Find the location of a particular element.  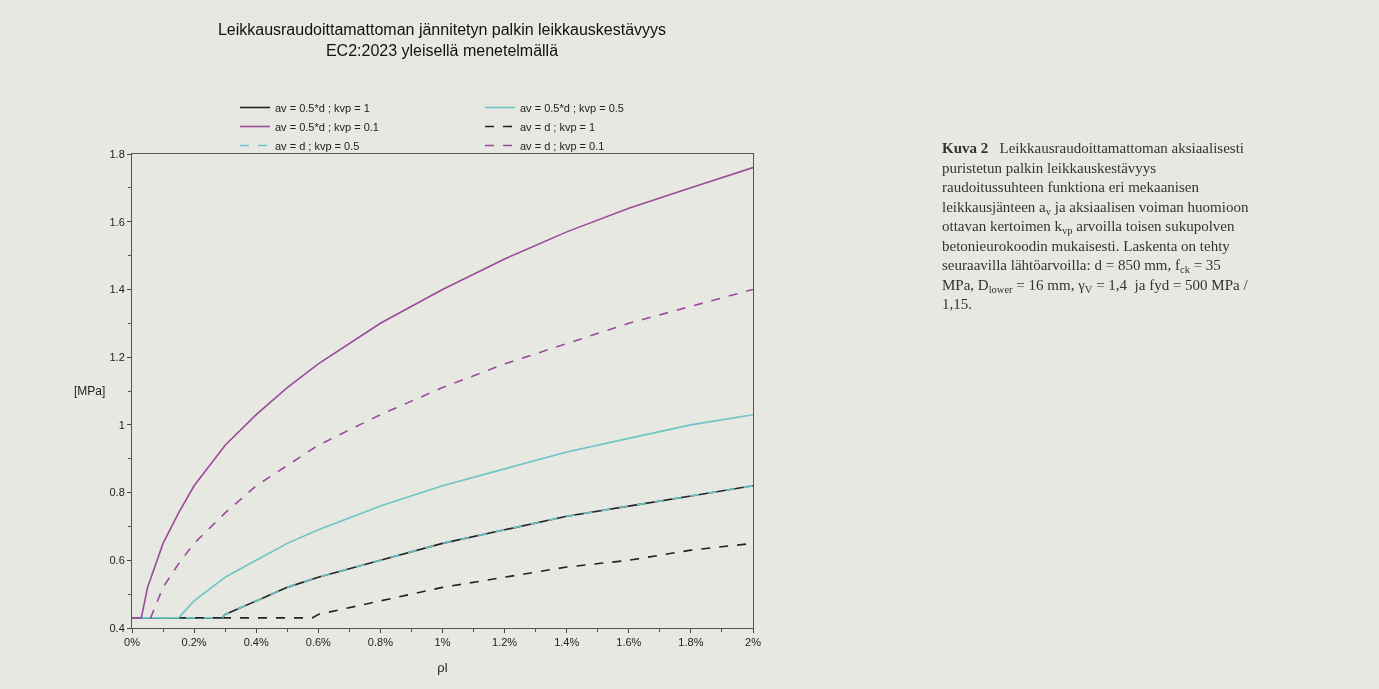

x-tick-label: 1.4% is located at coordinates (567, 642).